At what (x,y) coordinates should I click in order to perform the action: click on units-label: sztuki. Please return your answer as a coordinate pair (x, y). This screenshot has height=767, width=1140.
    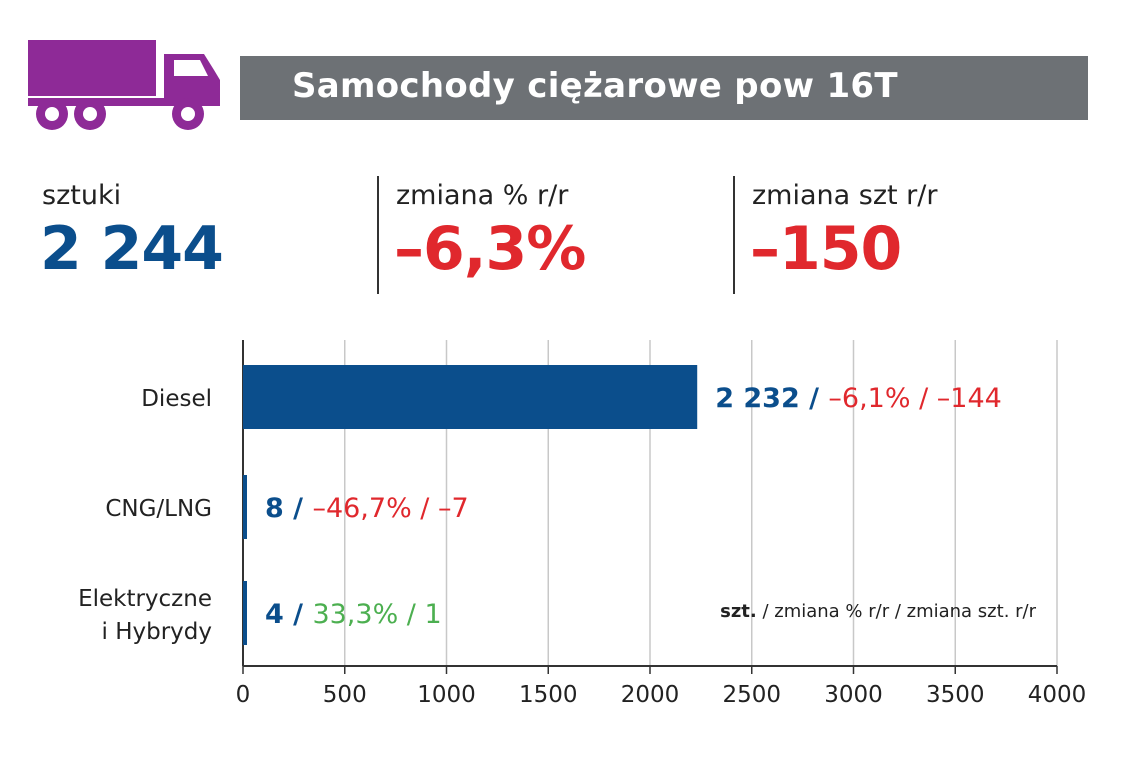
    Looking at the image, I should click on (82, 195).